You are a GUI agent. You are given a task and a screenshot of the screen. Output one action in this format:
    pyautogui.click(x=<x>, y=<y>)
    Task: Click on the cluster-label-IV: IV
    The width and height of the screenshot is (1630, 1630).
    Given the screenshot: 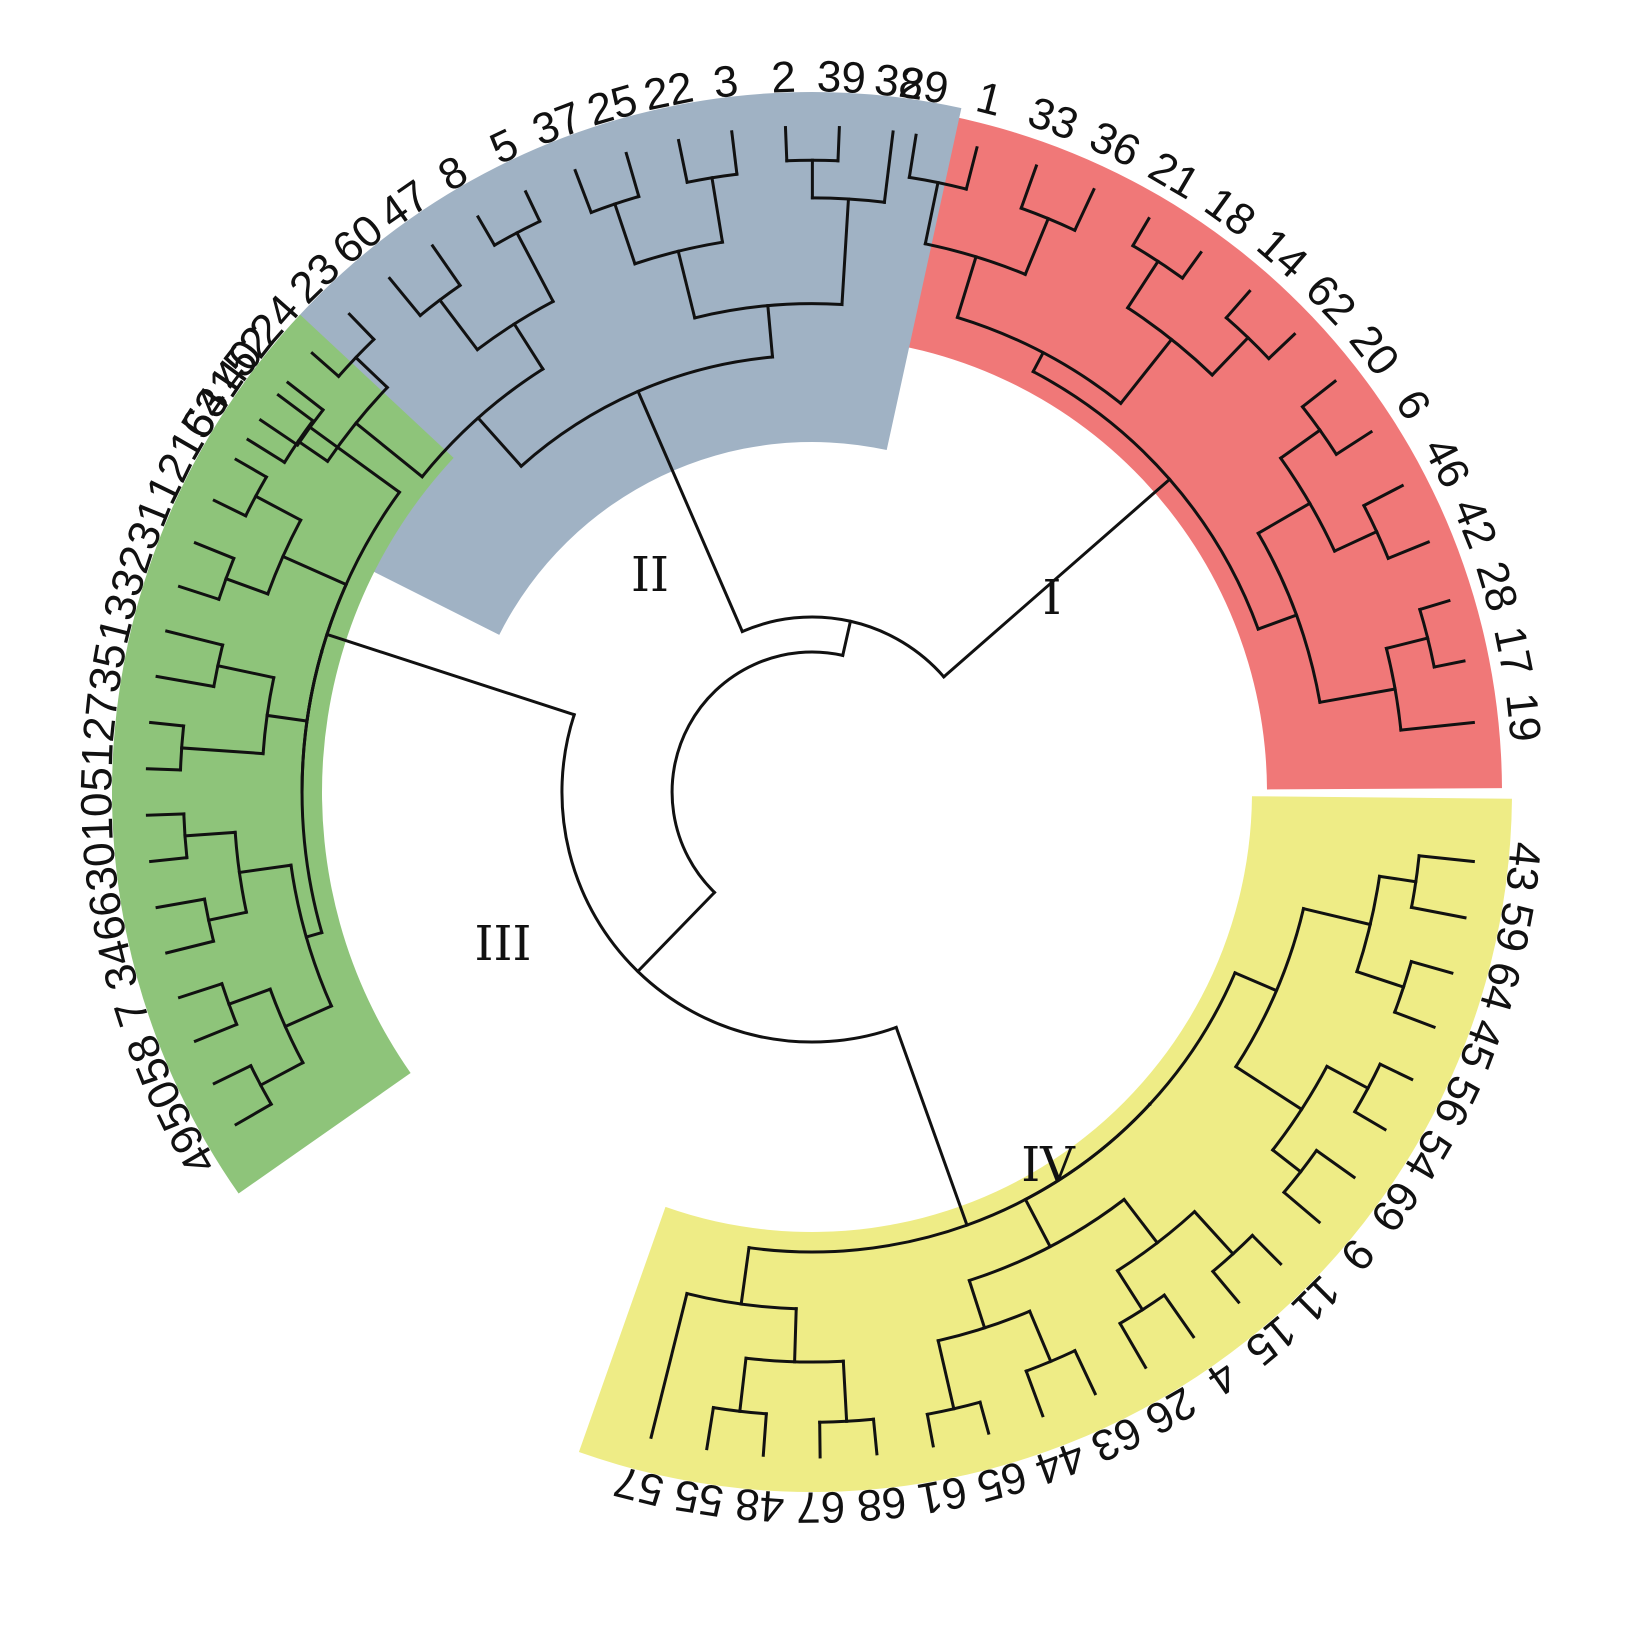 What is the action you would take?
    pyautogui.click(x=1048, y=1165)
    